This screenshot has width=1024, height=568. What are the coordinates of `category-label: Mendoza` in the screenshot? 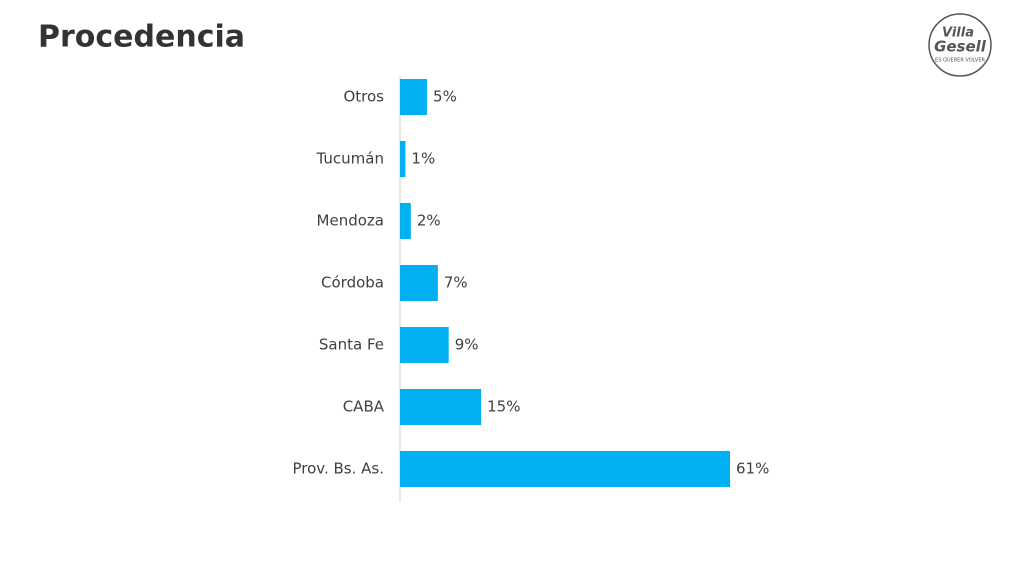 It's located at (350, 221).